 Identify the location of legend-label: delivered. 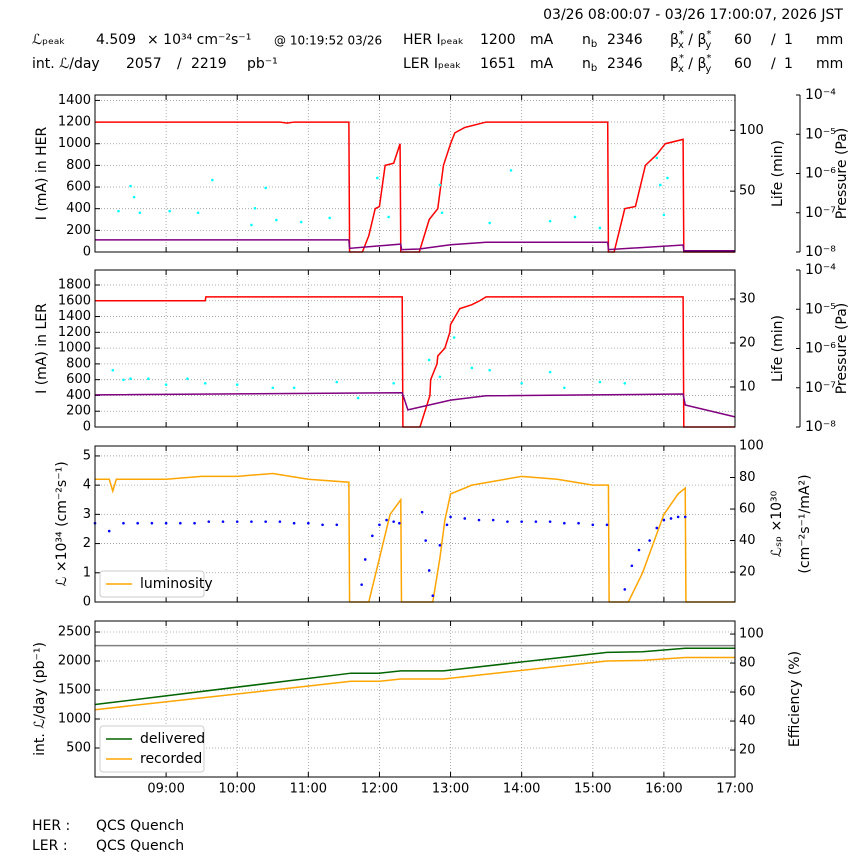
(172, 739).